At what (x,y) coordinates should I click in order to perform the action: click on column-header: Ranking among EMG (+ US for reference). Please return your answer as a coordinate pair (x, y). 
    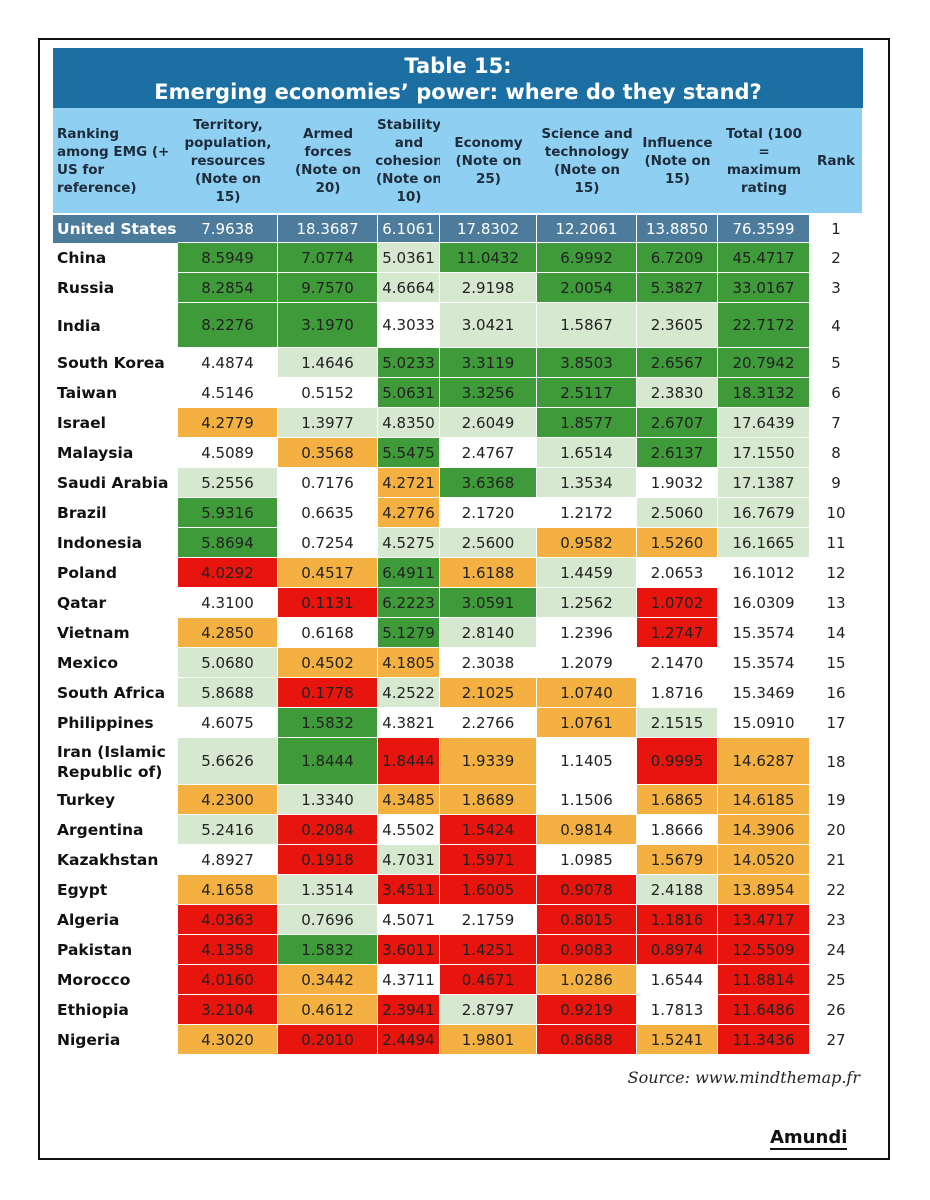
    Looking at the image, I should click on (115, 160).